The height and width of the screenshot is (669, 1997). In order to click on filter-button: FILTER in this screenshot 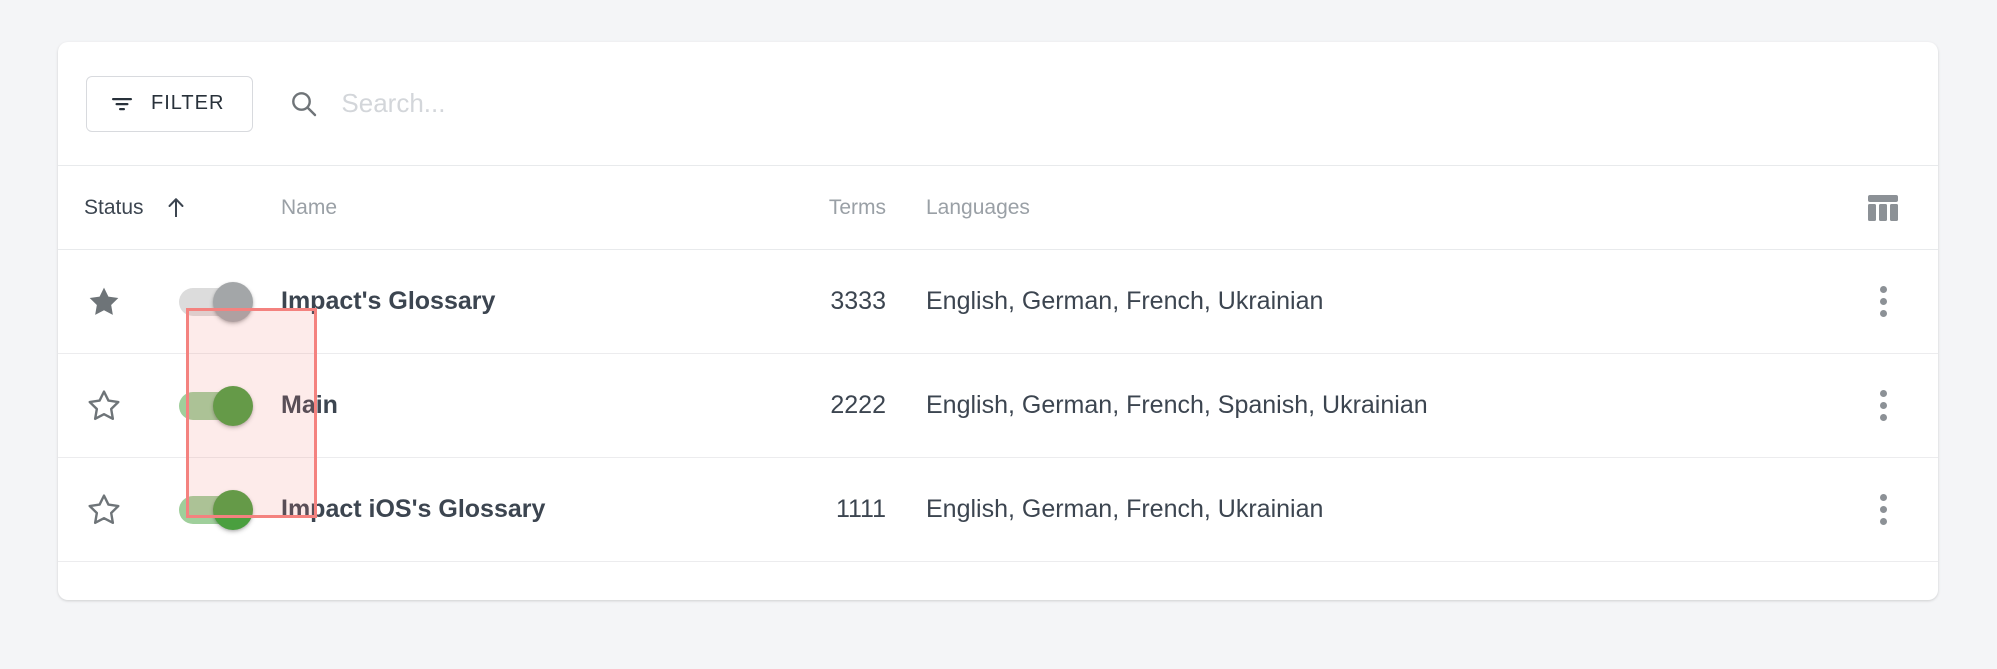, I will do `click(170, 103)`.